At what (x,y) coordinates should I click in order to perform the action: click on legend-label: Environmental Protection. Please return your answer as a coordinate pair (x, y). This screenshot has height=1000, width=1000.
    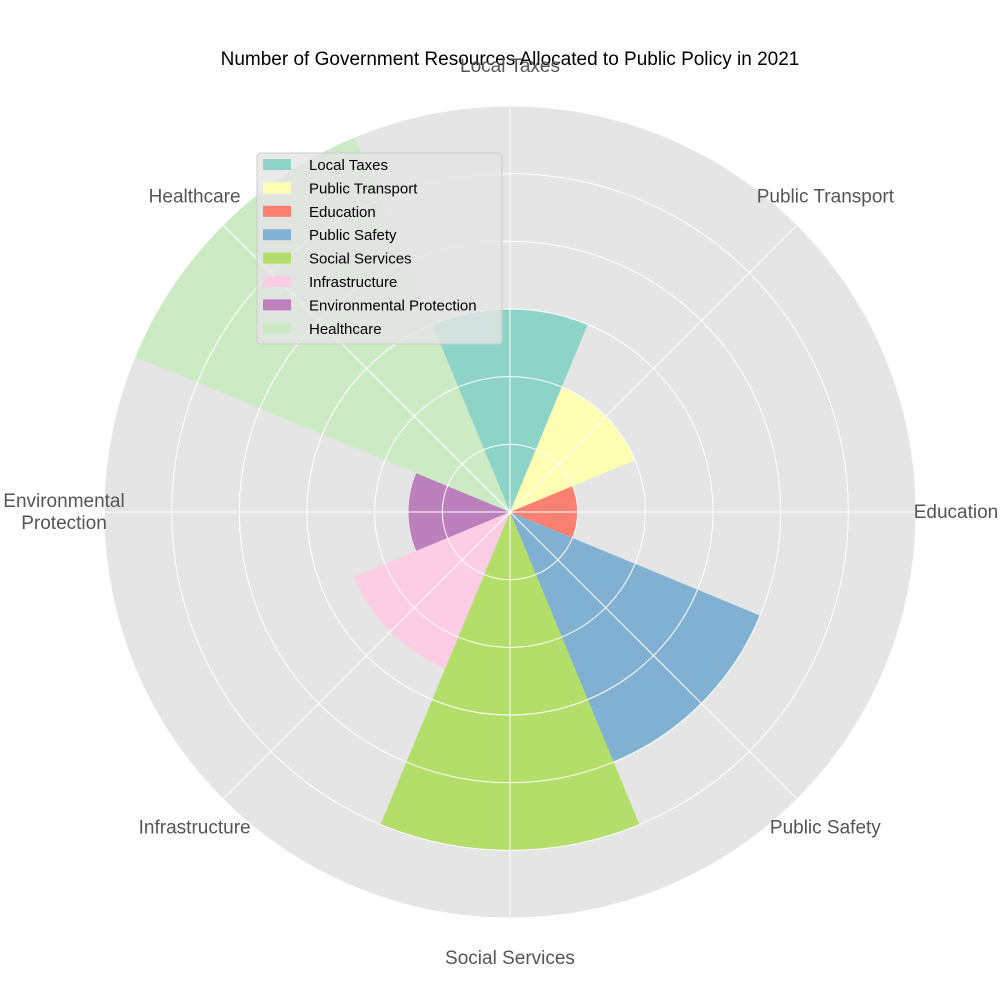
    Looking at the image, I should click on (393, 305).